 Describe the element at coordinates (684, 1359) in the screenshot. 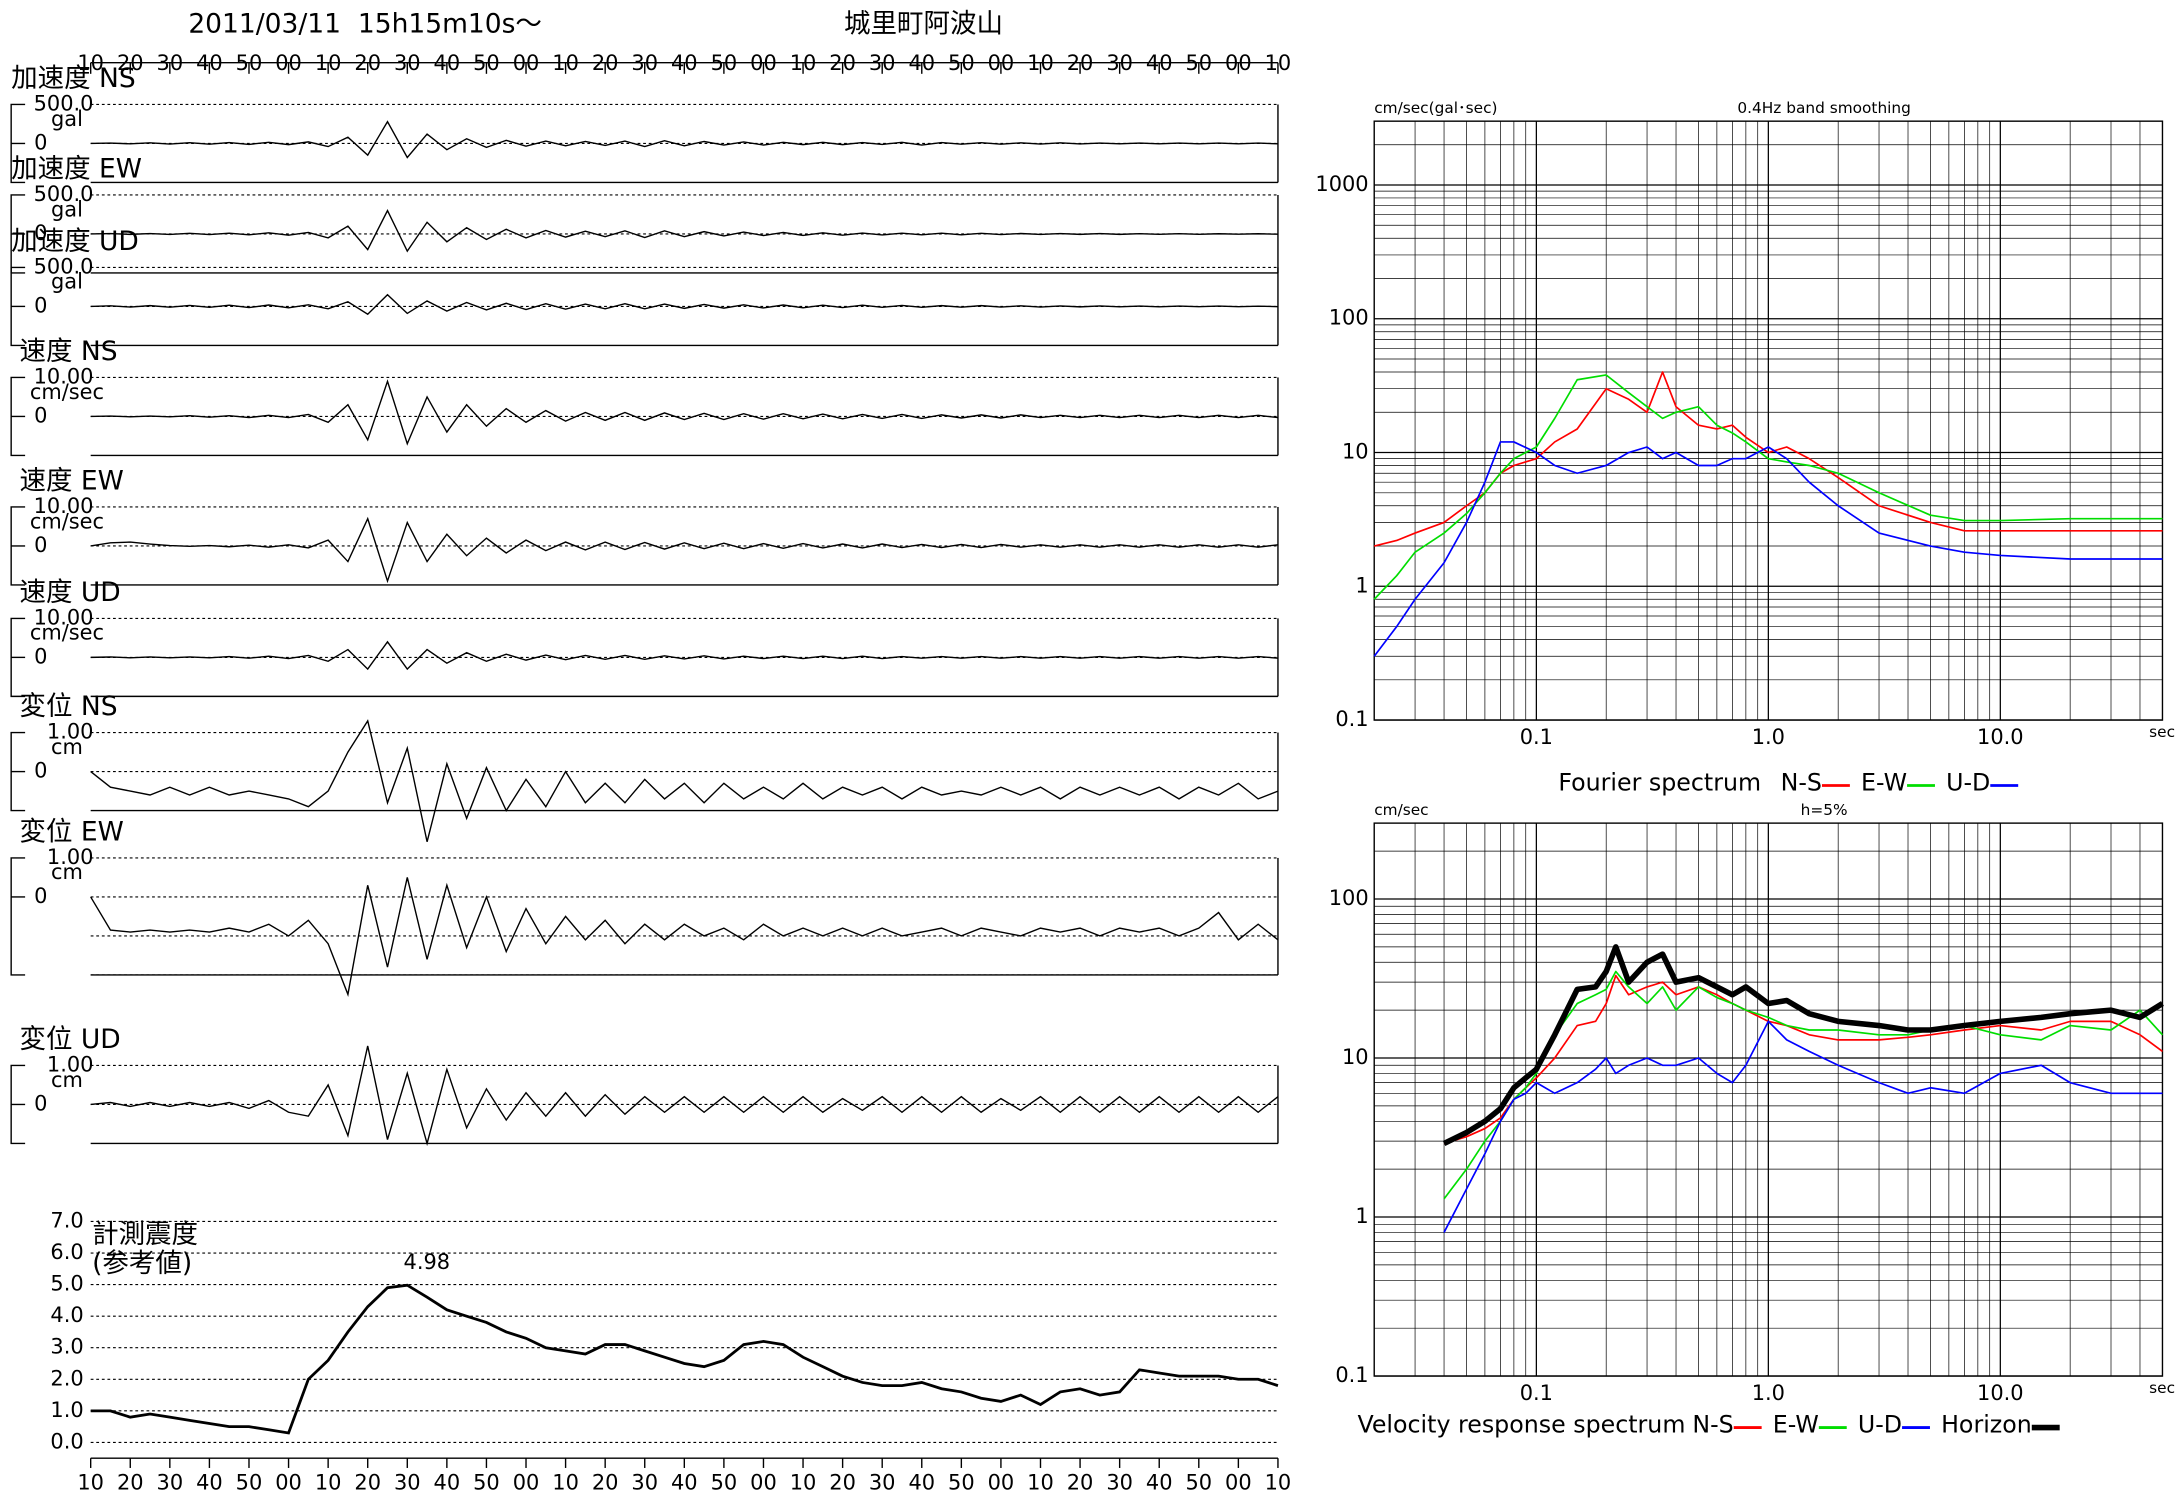

I see `intensity-line` at that location.